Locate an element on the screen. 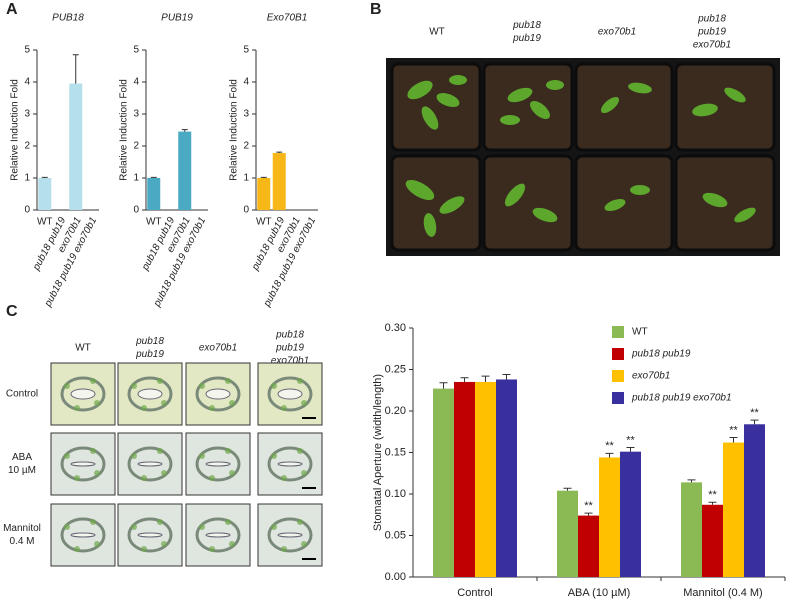 This screenshot has height=603, width=793. x-tick-label: WT is located at coordinates (45, 222).